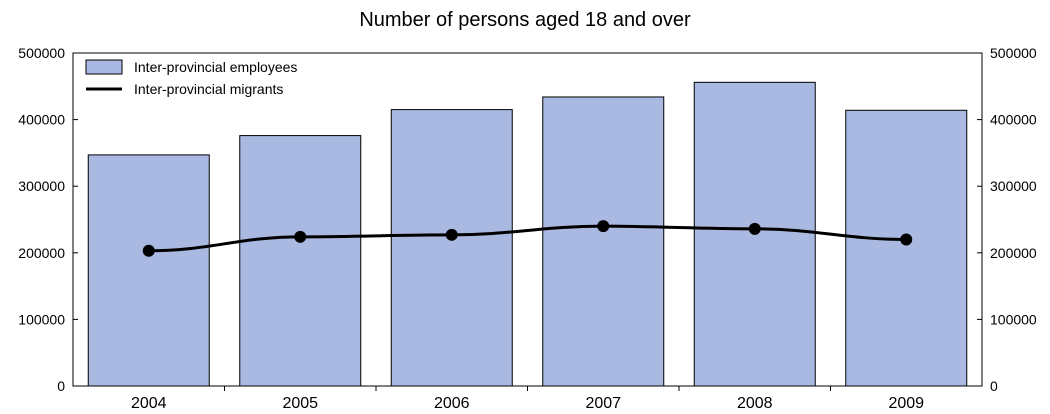  I want to click on y-tick-left-label: 200000, so click(41, 253).